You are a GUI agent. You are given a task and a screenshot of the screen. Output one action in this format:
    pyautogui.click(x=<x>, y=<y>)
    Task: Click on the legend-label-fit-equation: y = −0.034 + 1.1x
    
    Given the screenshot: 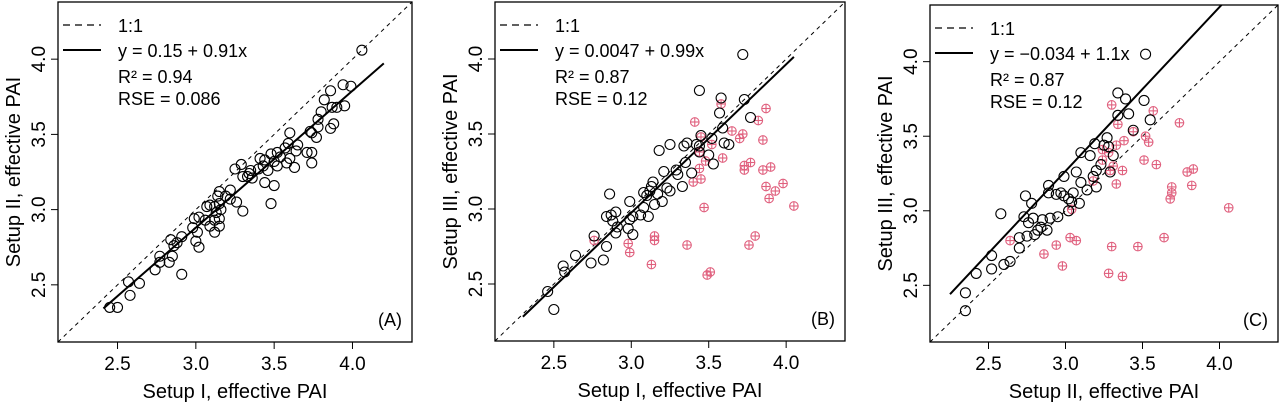 What is the action you would take?
    pyautogui.click(x=1060, y=54)
    